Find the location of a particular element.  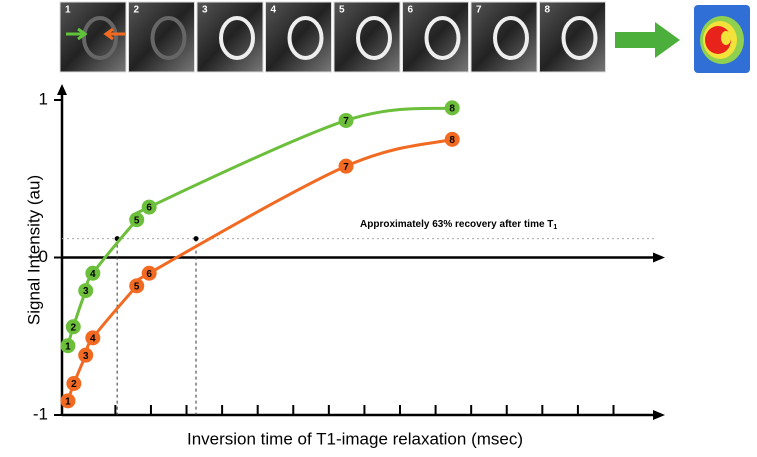

thumbnail-label: 2 is located at coordinates (137, 10).